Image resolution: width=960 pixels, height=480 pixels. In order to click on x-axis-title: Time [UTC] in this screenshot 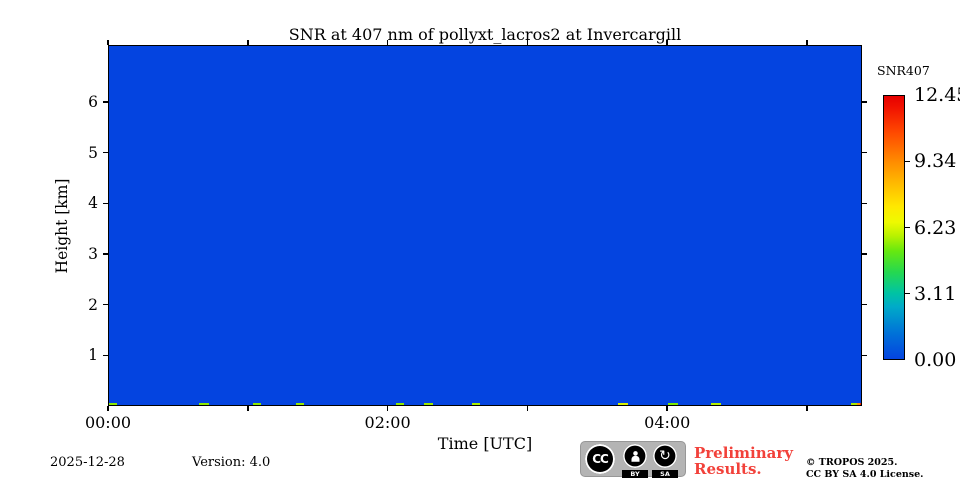, I will do `click(485, 443)`.